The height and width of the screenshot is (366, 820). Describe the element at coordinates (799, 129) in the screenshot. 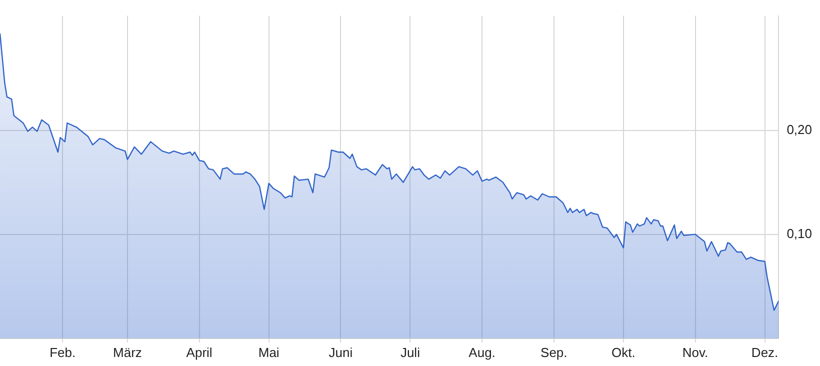

I see `y-tick-label: 0,20` at that location.